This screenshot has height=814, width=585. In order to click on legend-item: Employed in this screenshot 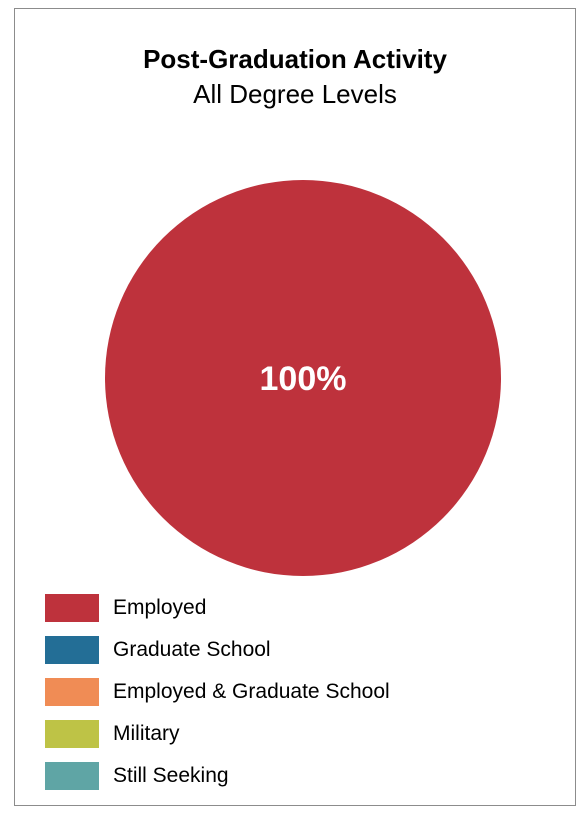, I will do `click(295, 608)`.